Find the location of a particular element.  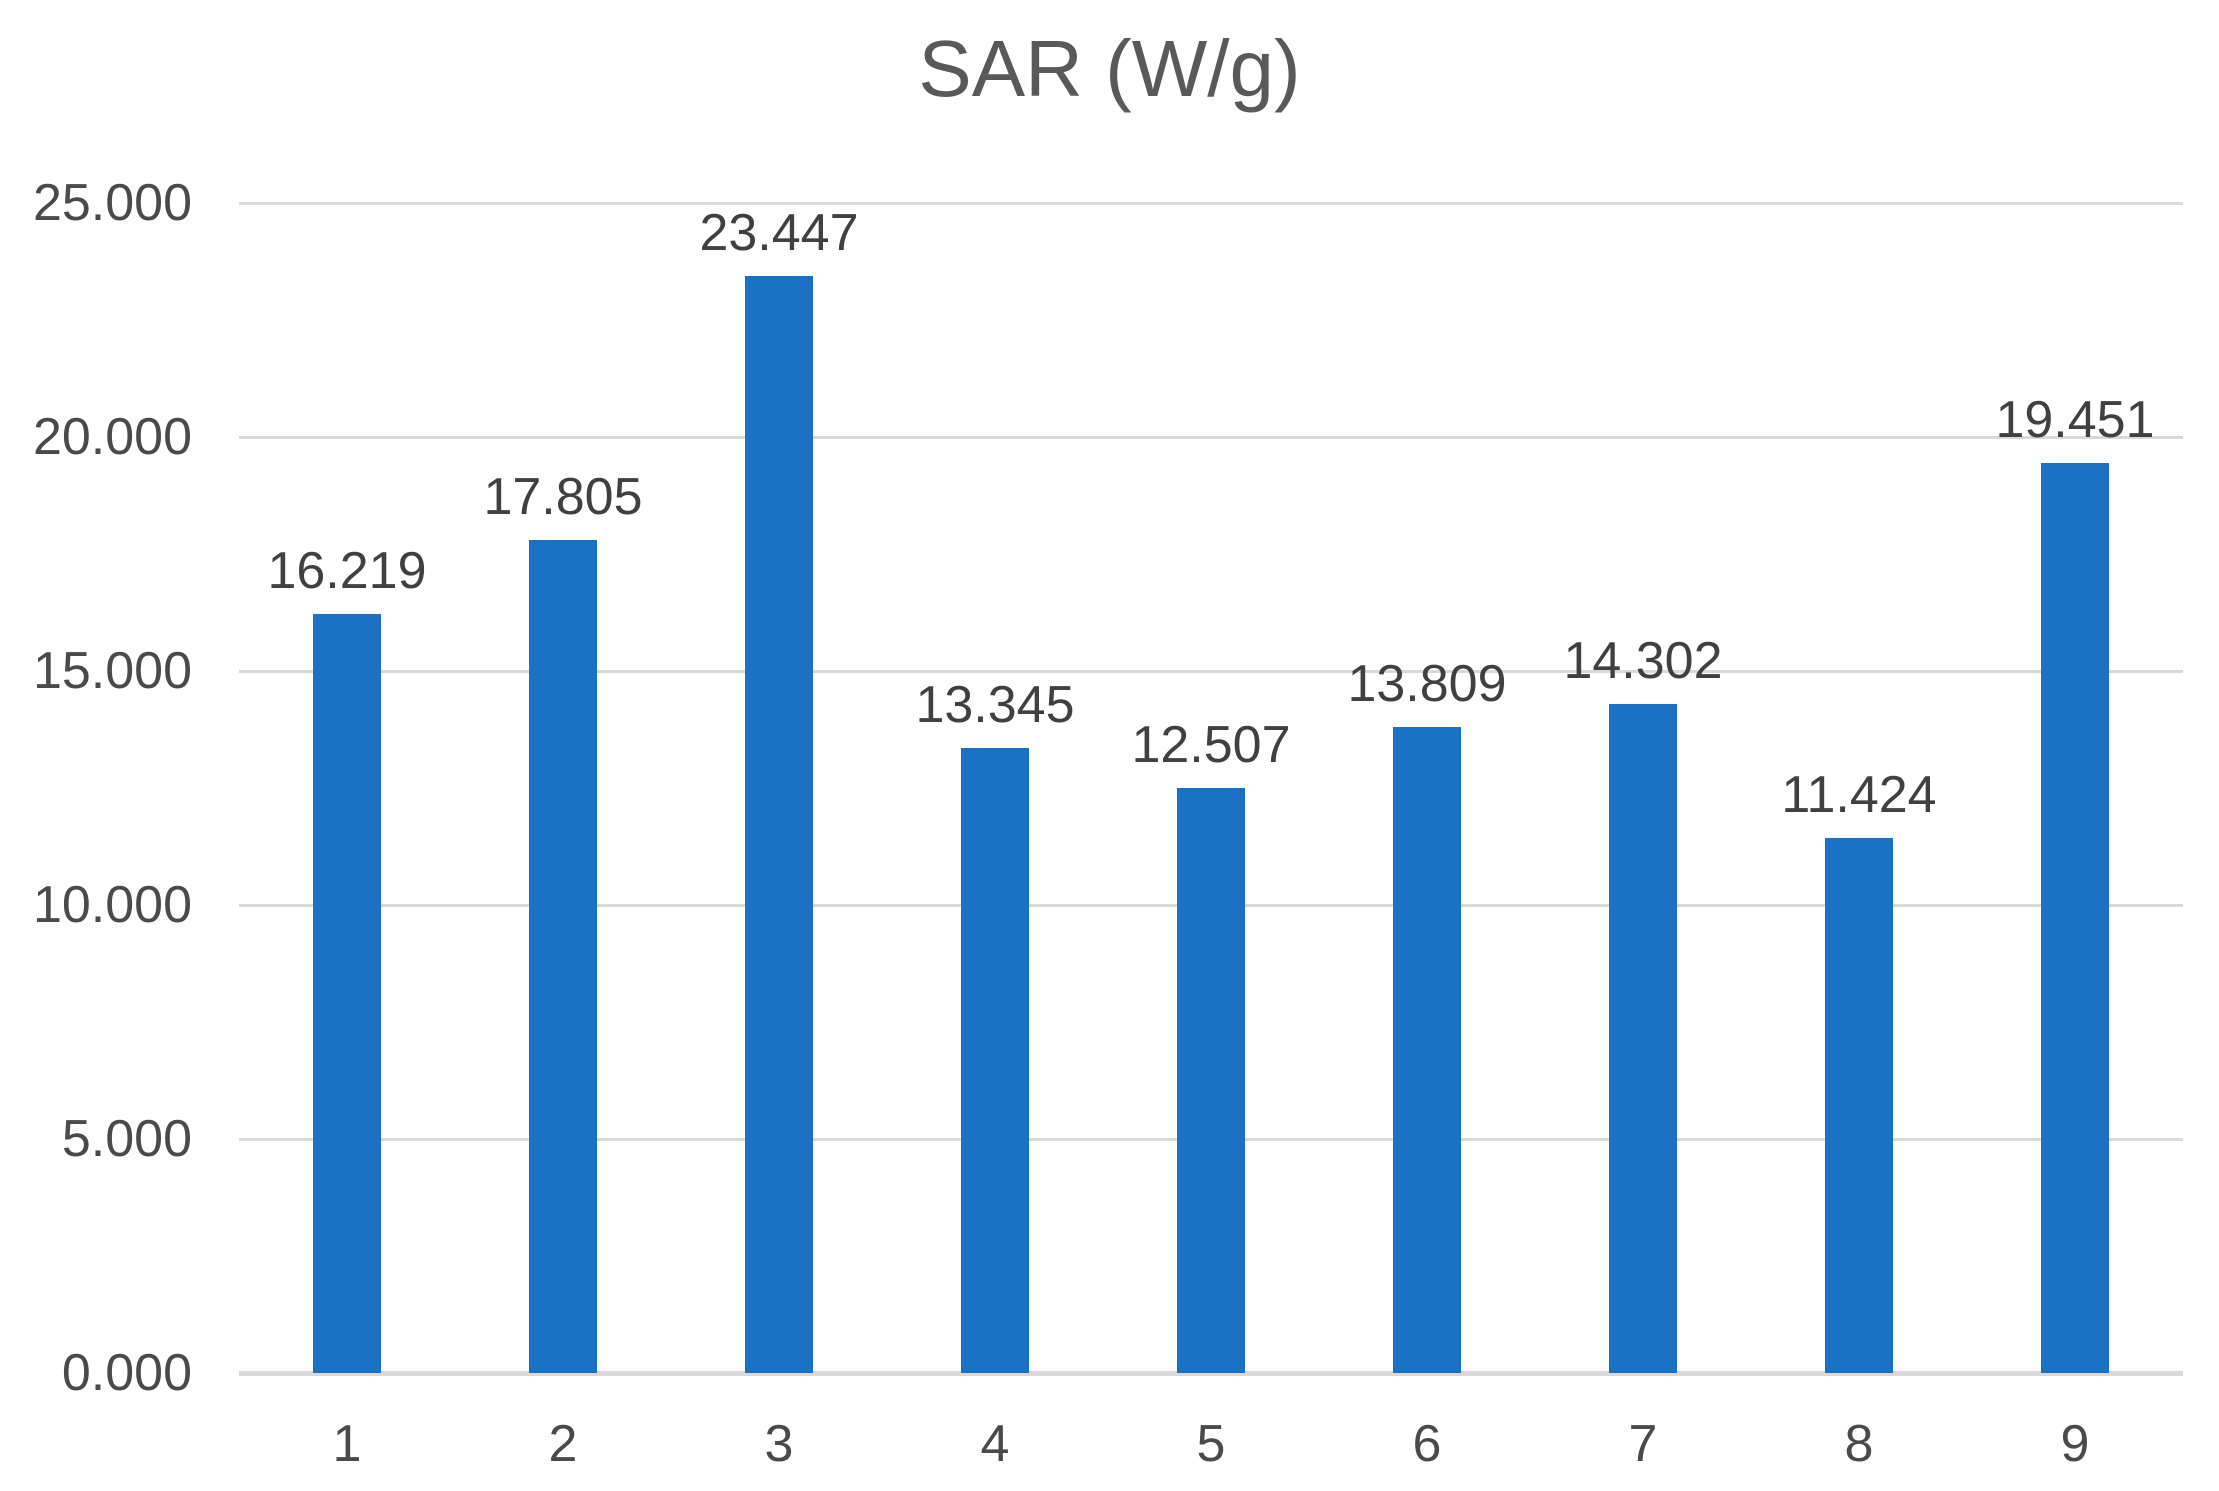

chart-title: SAR (W/g) is located at coordinates (1109, 68).